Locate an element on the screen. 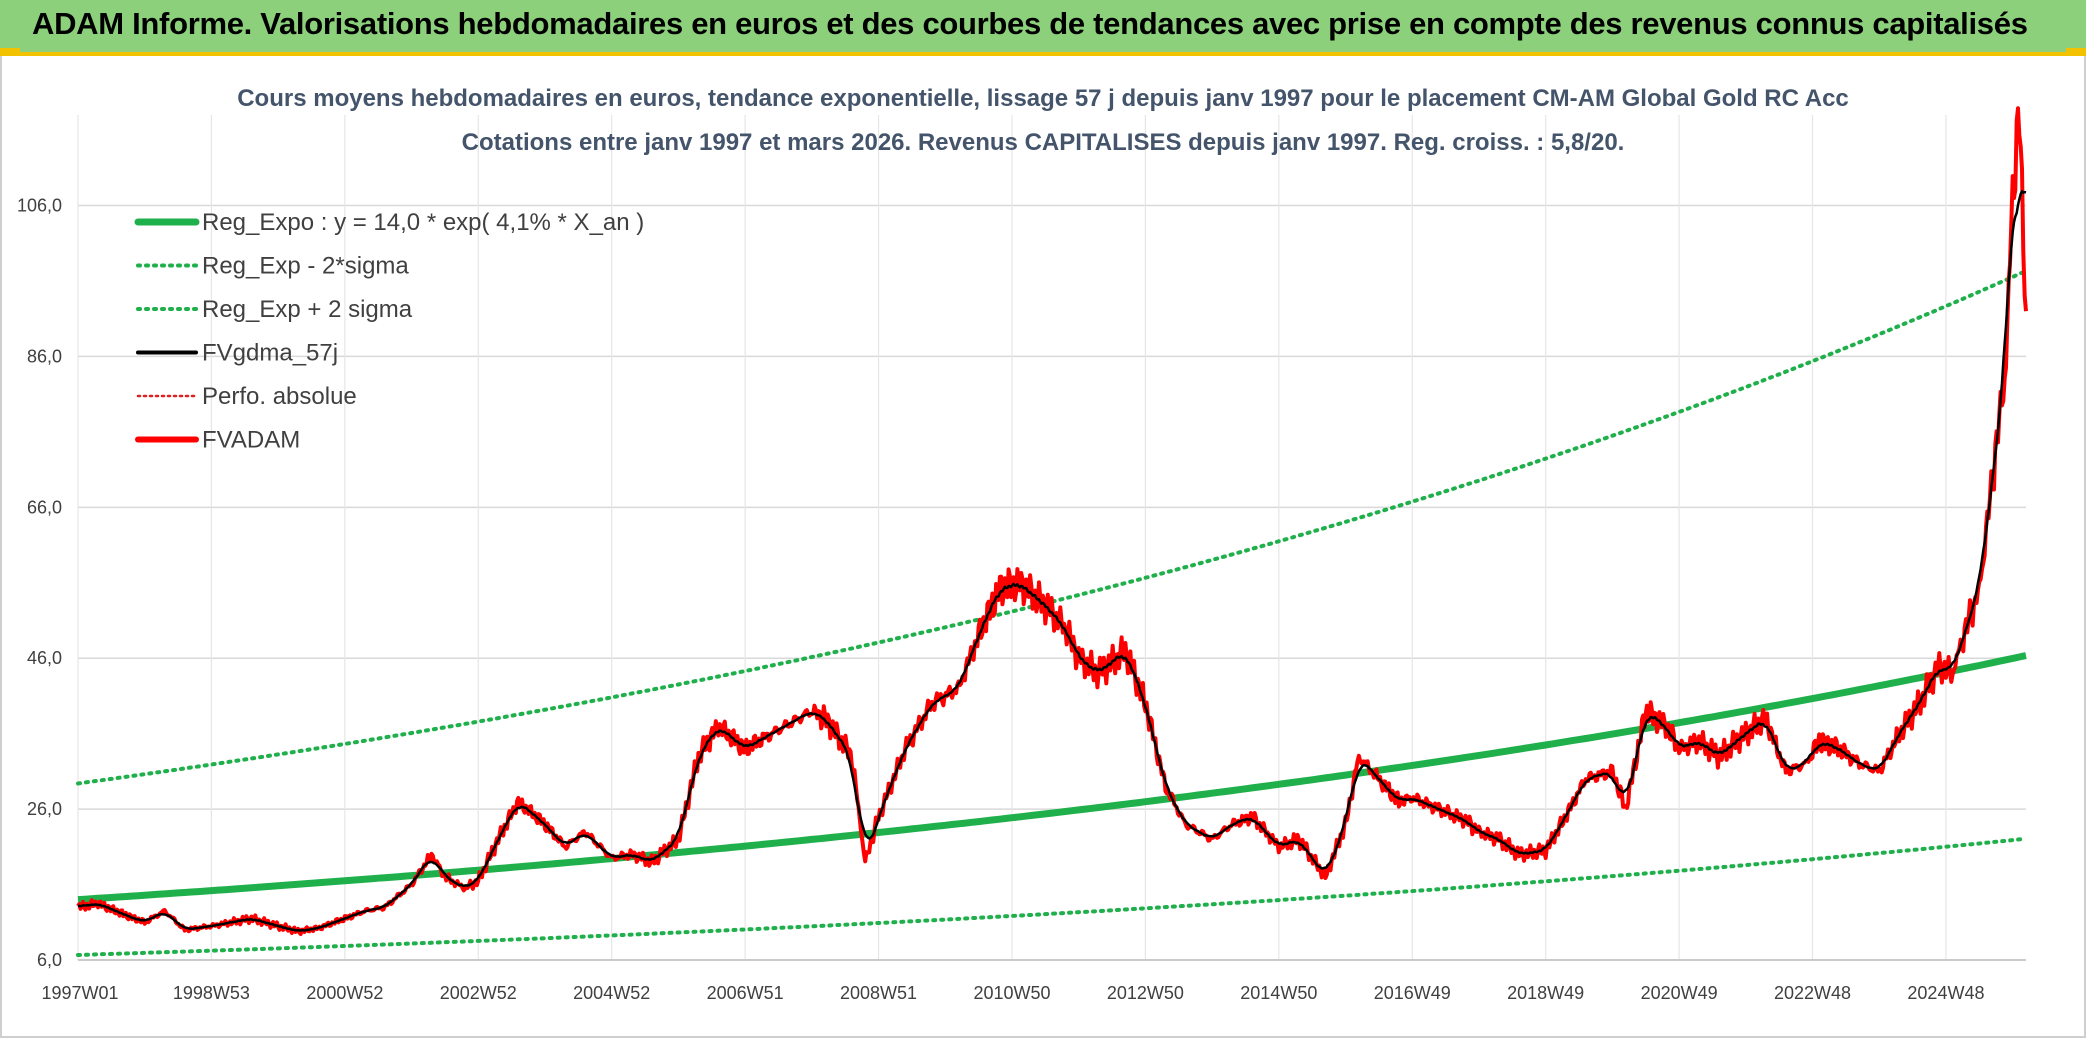  x-tick-label: 2008W51 is located at coordinates (878, 993).